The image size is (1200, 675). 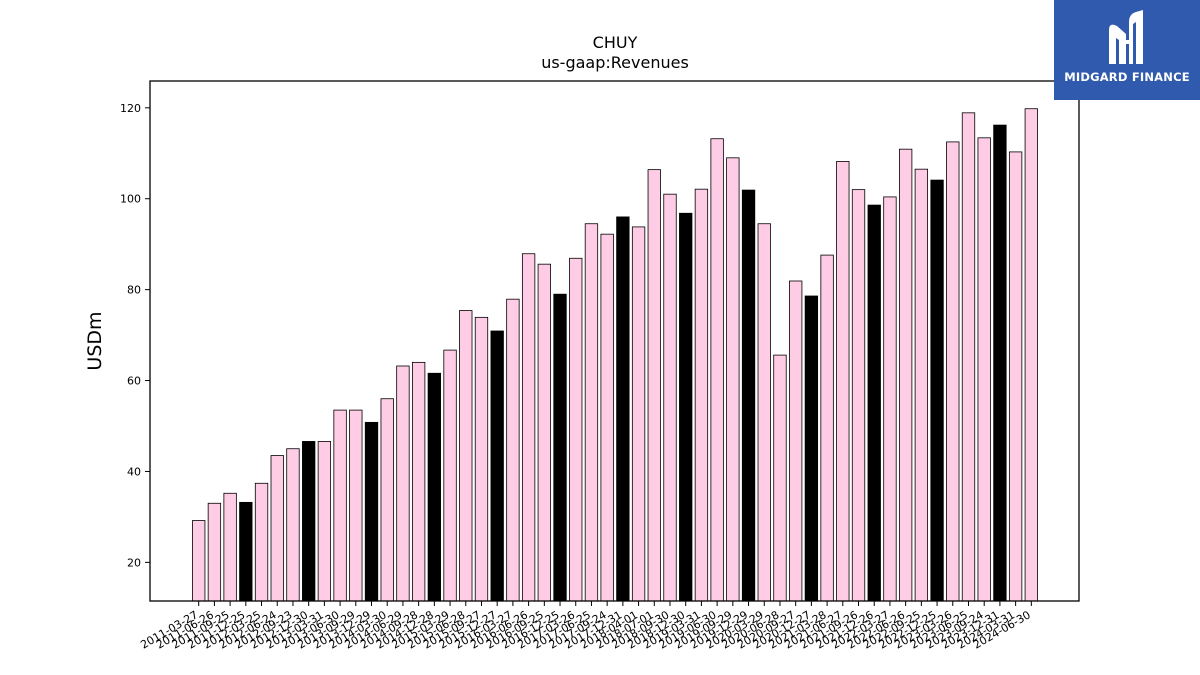 I want to click on midgard-logo-icon, so click(x=1126, y=37).